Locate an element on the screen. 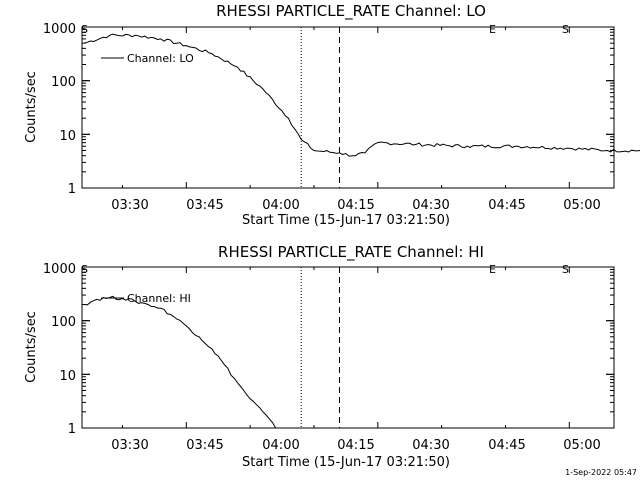 The image size is (640, 480). data-series is located at coordinates (180, 362).